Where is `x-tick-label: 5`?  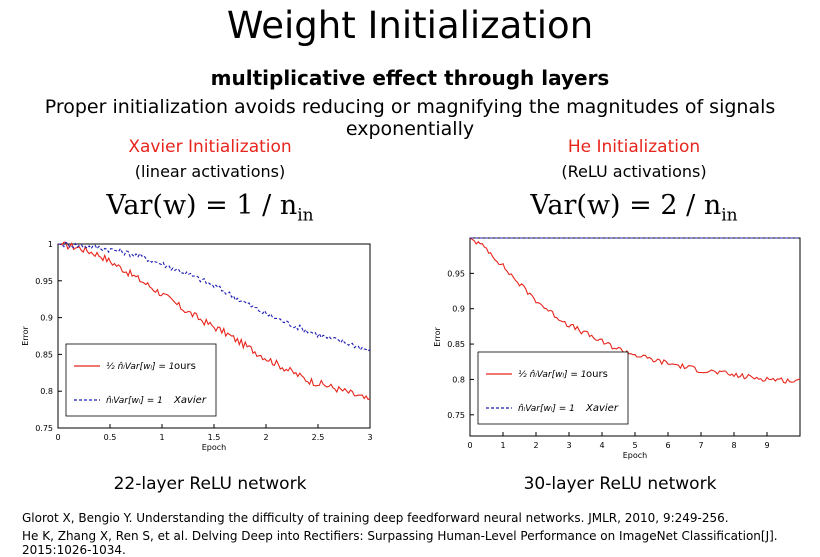
x-tick-label: 5 is located at coordinates (634, 445).